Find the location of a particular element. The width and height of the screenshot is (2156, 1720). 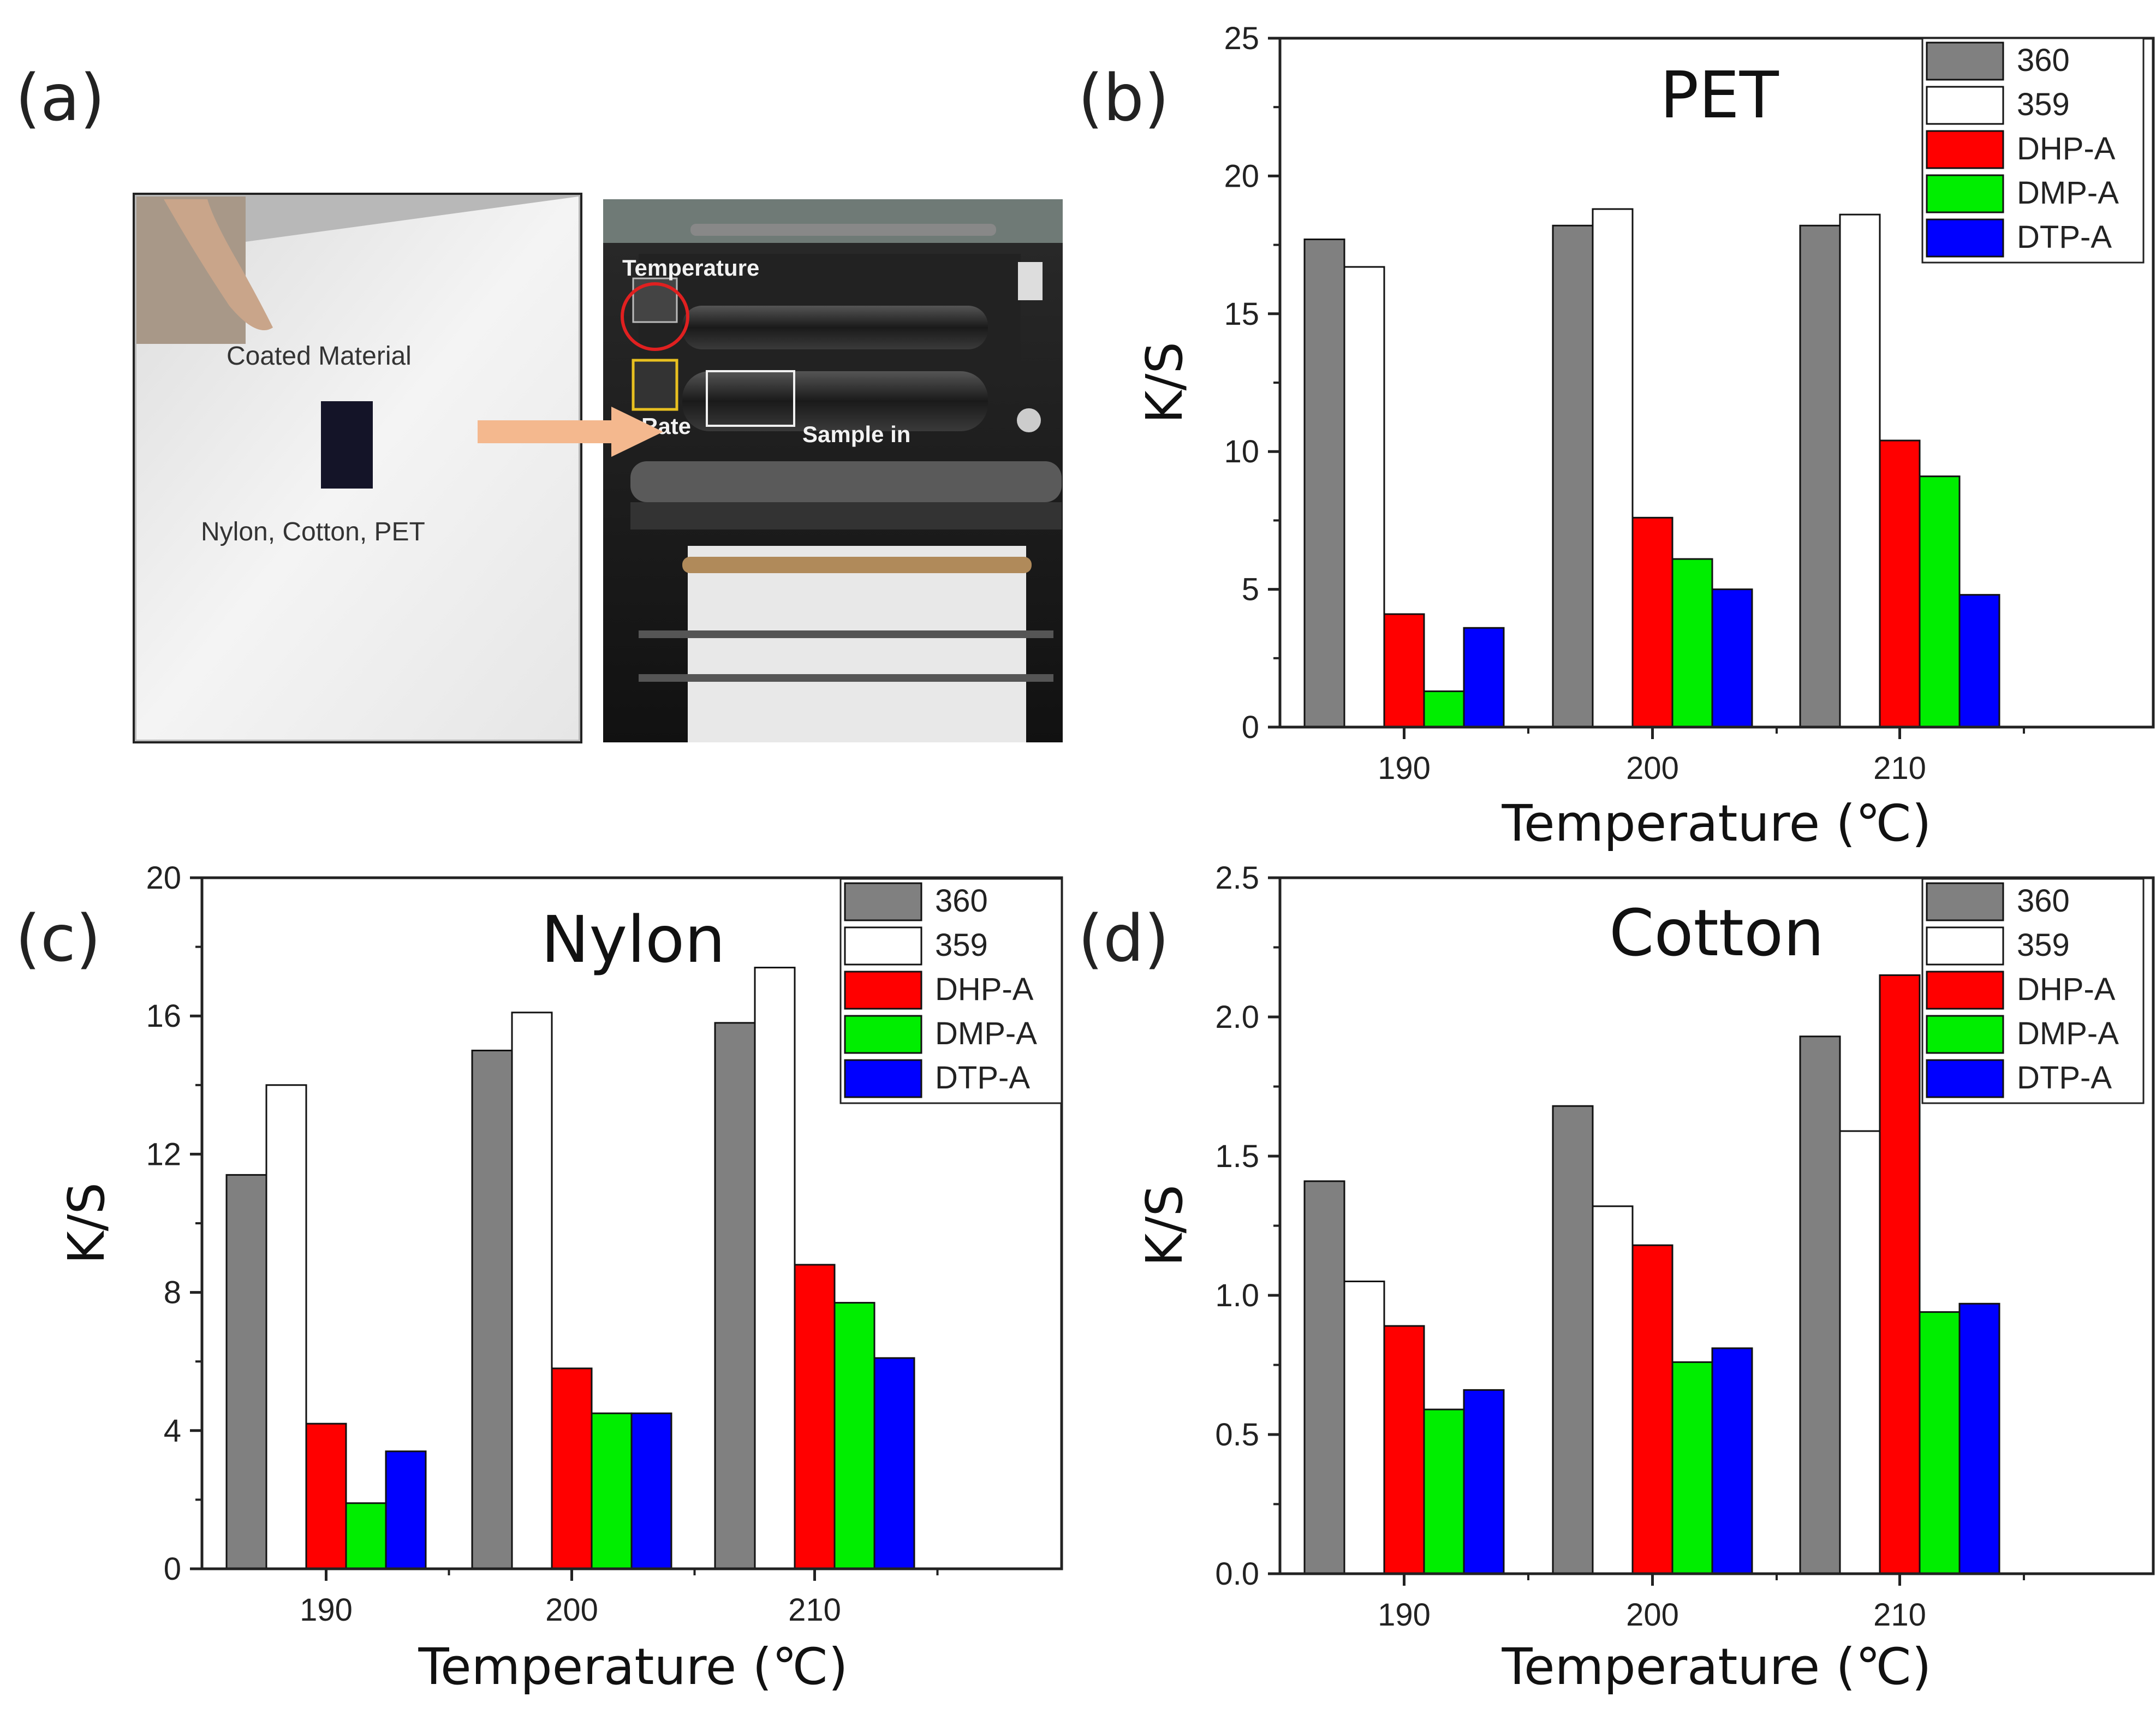

pet-legend-swatch-dhp-a is located at coordinates (1965, 149).